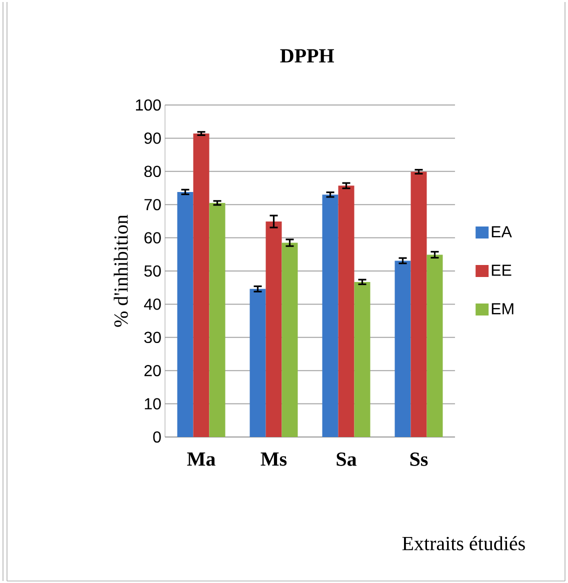 This screenshot has width=568, height=583. I want to click on y-tick-label: 30, so click(152, 338).